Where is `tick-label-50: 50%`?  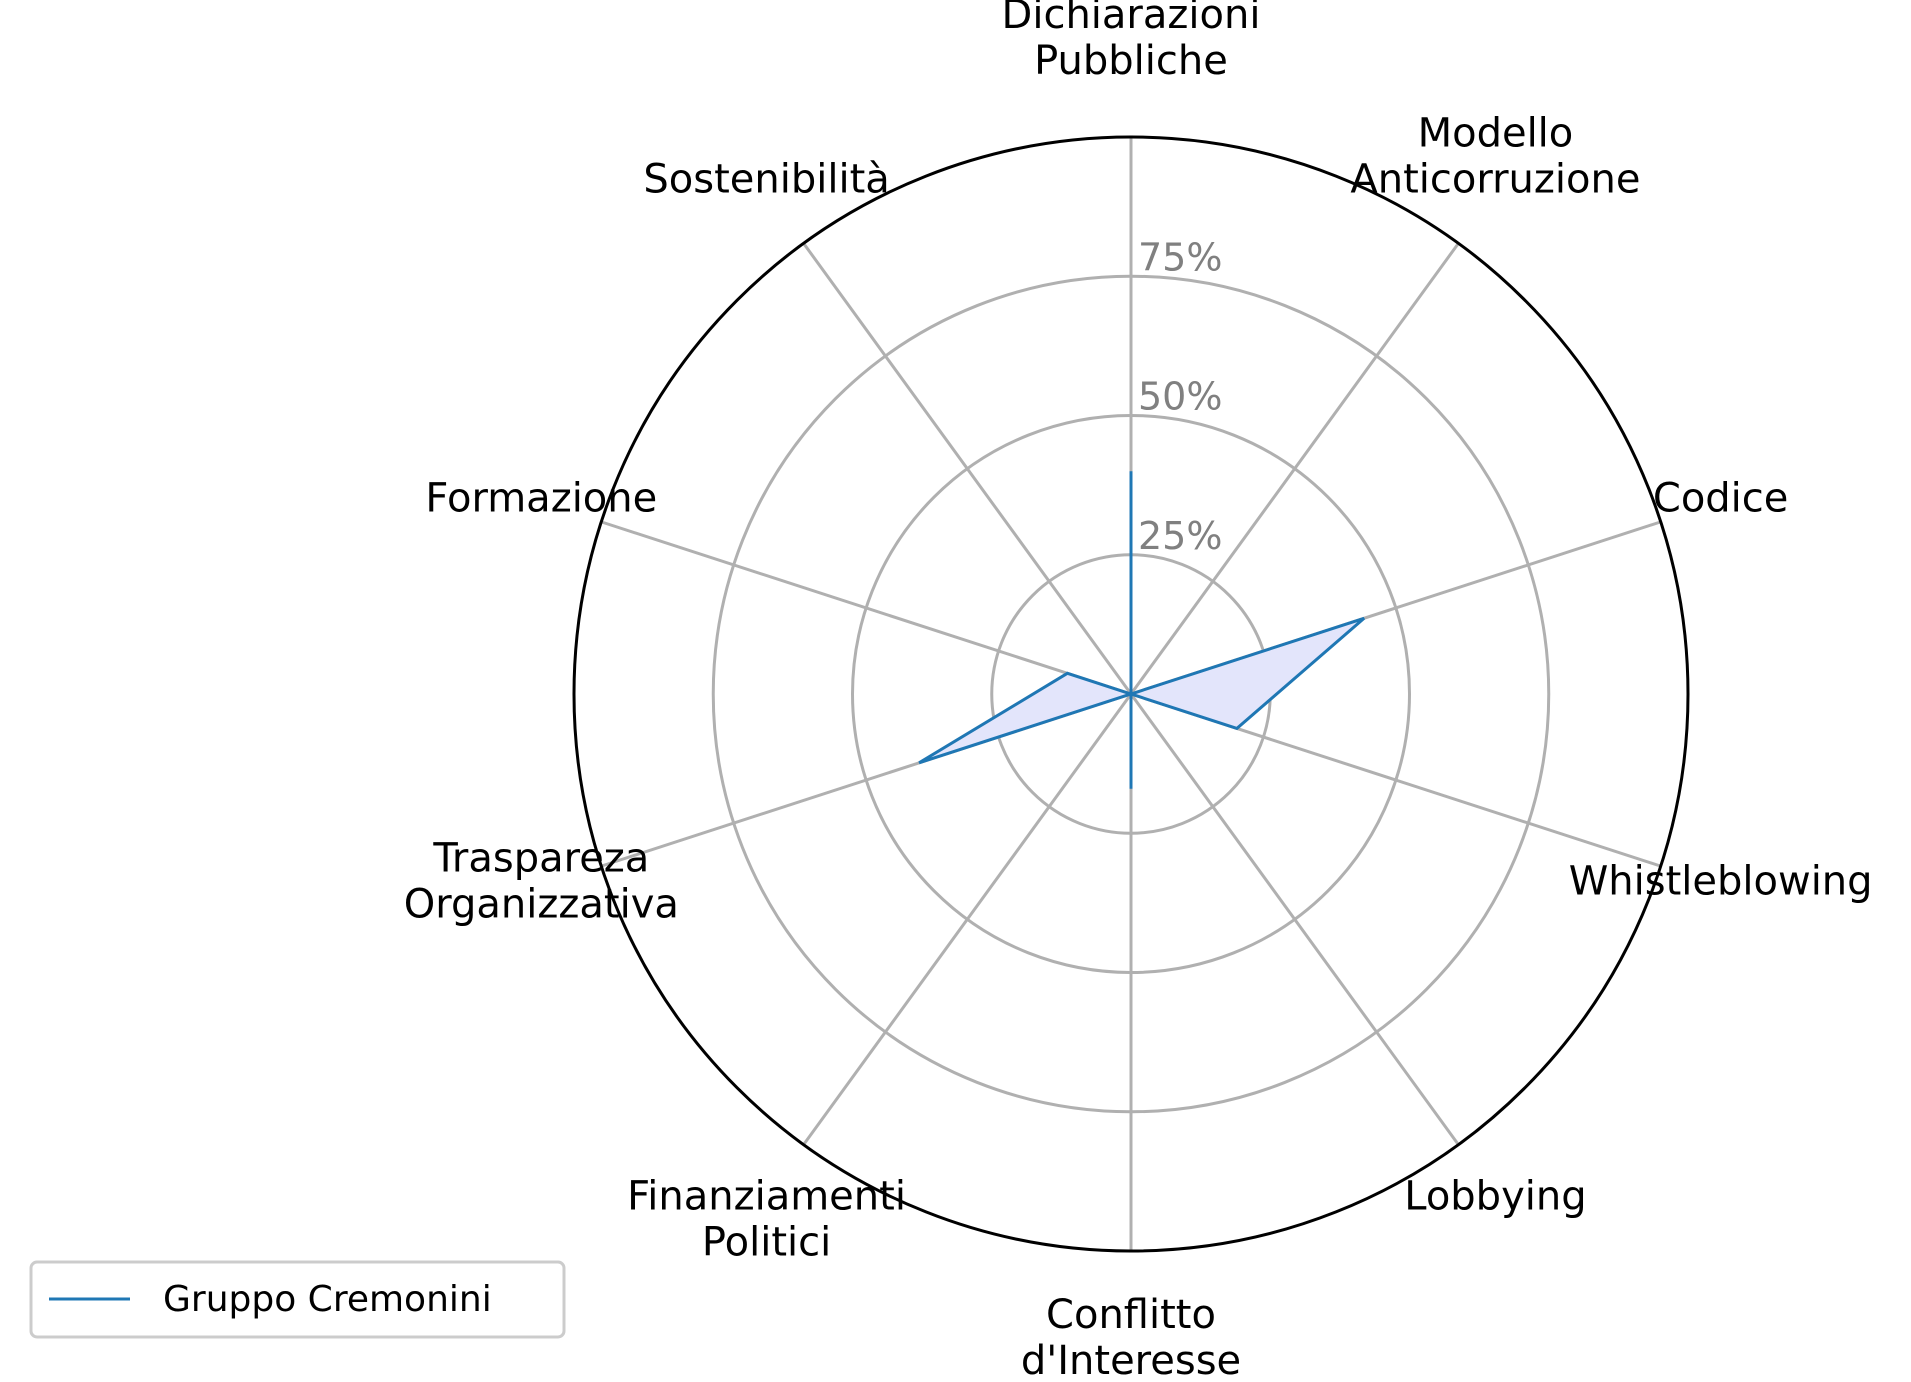 tick-label-50: 50% is located at coordinates (1180, 397).